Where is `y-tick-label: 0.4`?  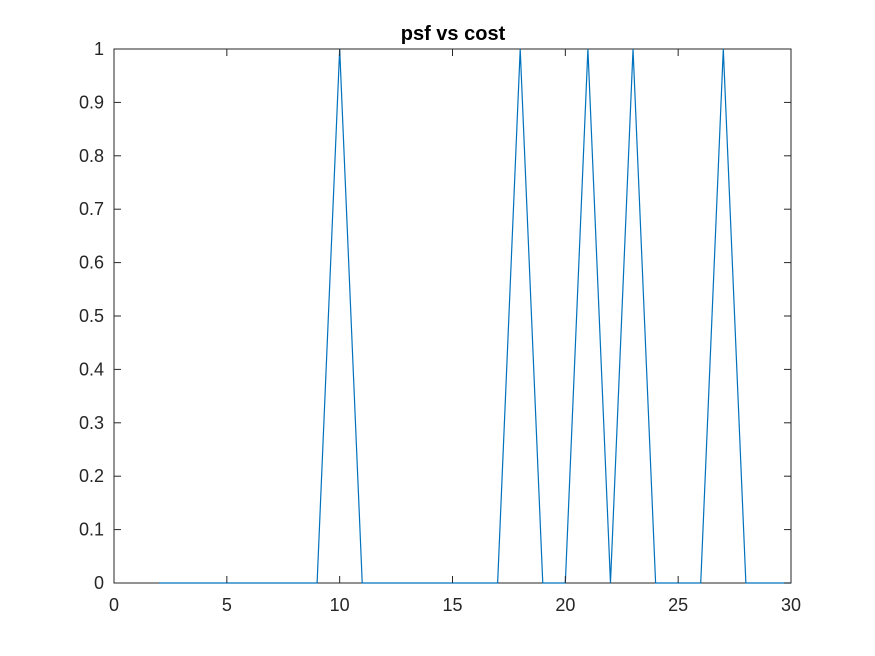 y-tick-label: 0.4 is located at coordinates (91, 369).